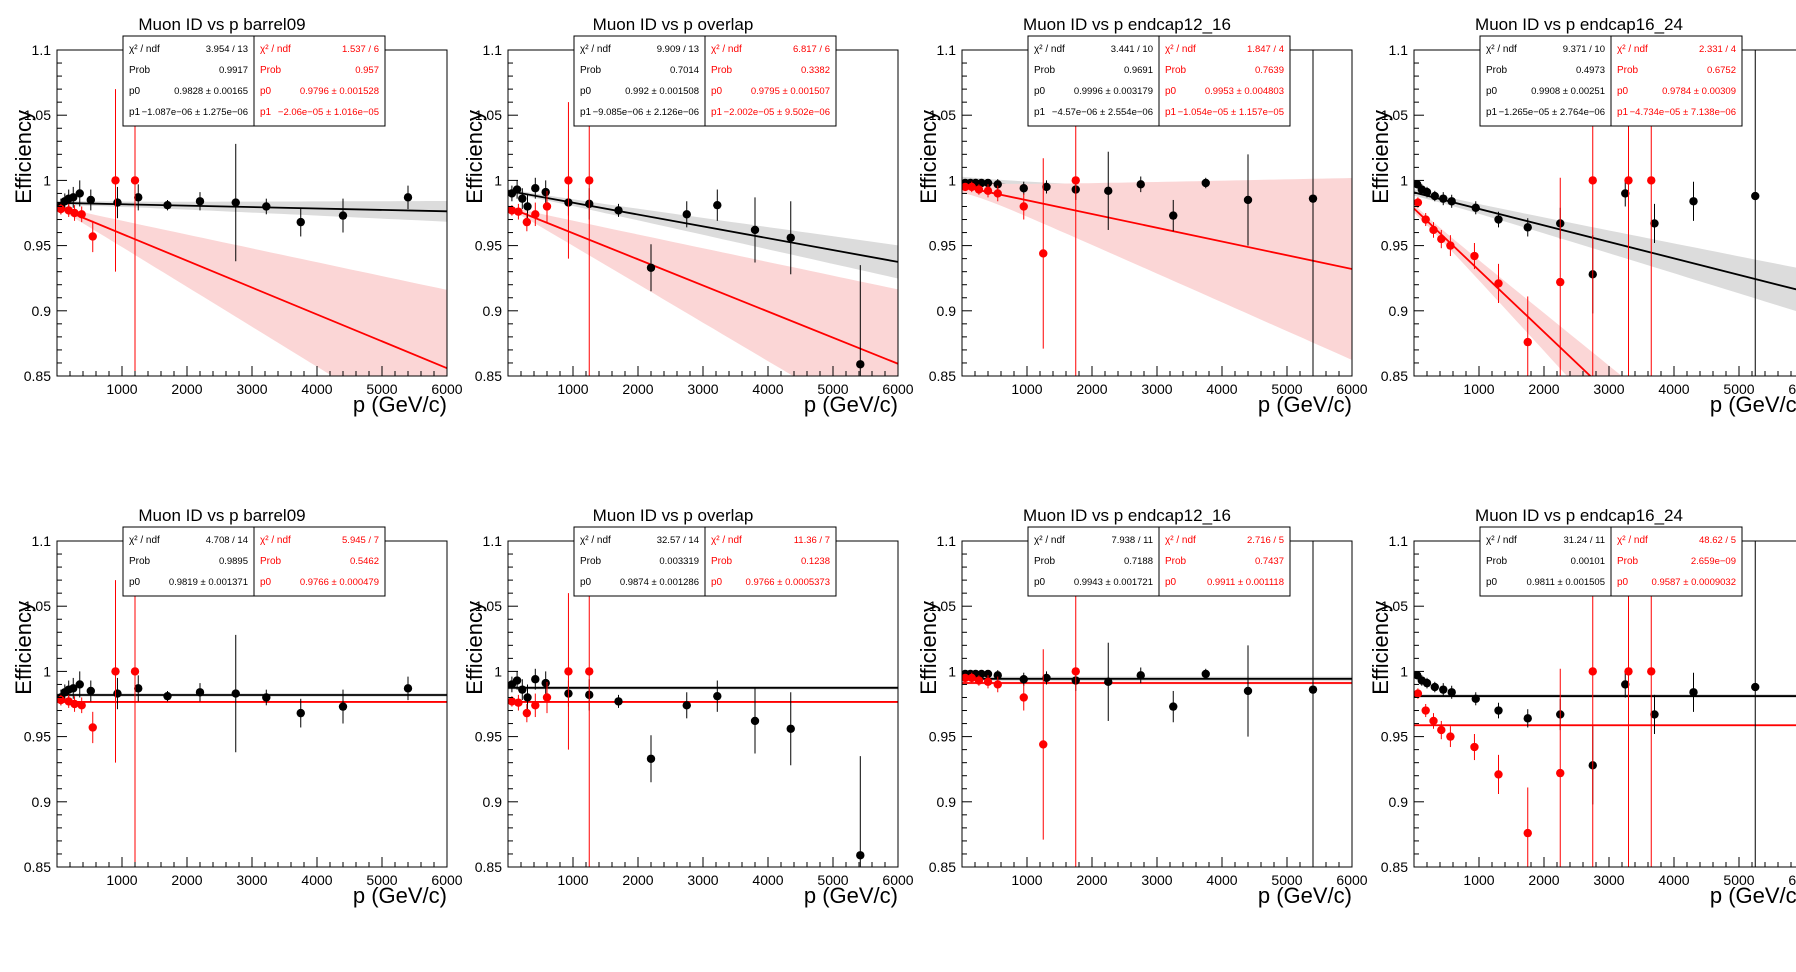 The image size is (1796, 972). I want to click on points-layer, so click(235, 704).